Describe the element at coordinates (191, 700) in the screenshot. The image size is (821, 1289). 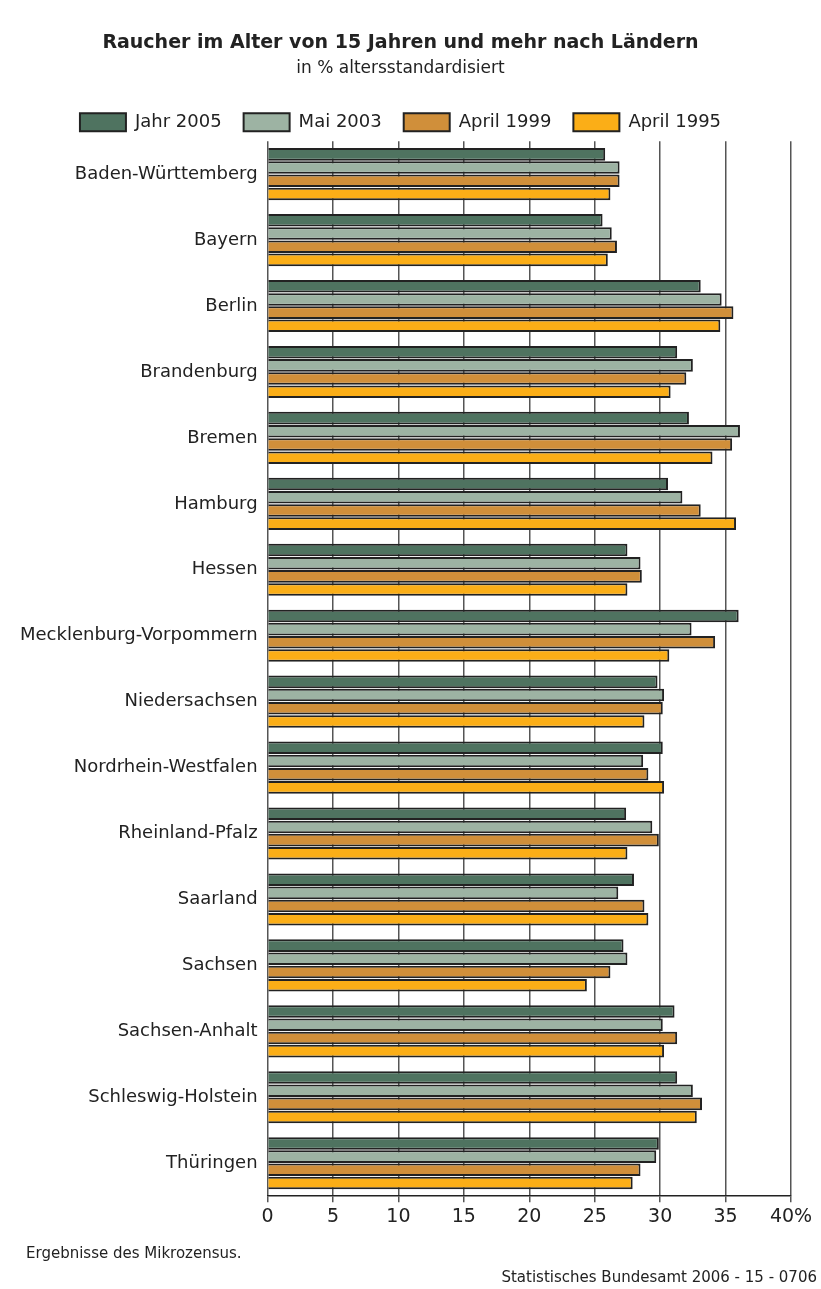
I see `y-tick-label: Niedersachsen` at that location.